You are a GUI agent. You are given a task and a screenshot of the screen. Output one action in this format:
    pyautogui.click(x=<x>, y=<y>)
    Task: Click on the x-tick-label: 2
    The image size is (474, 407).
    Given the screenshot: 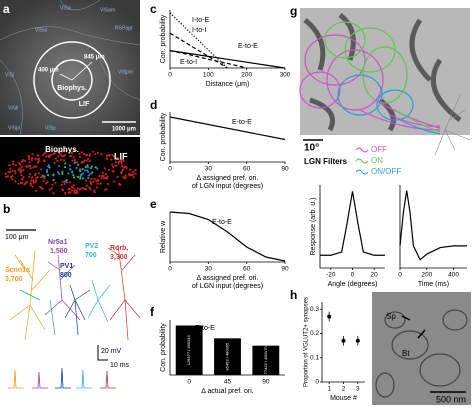 What is the action you would take?
    pyautogui.click(x=344, y=389)
    